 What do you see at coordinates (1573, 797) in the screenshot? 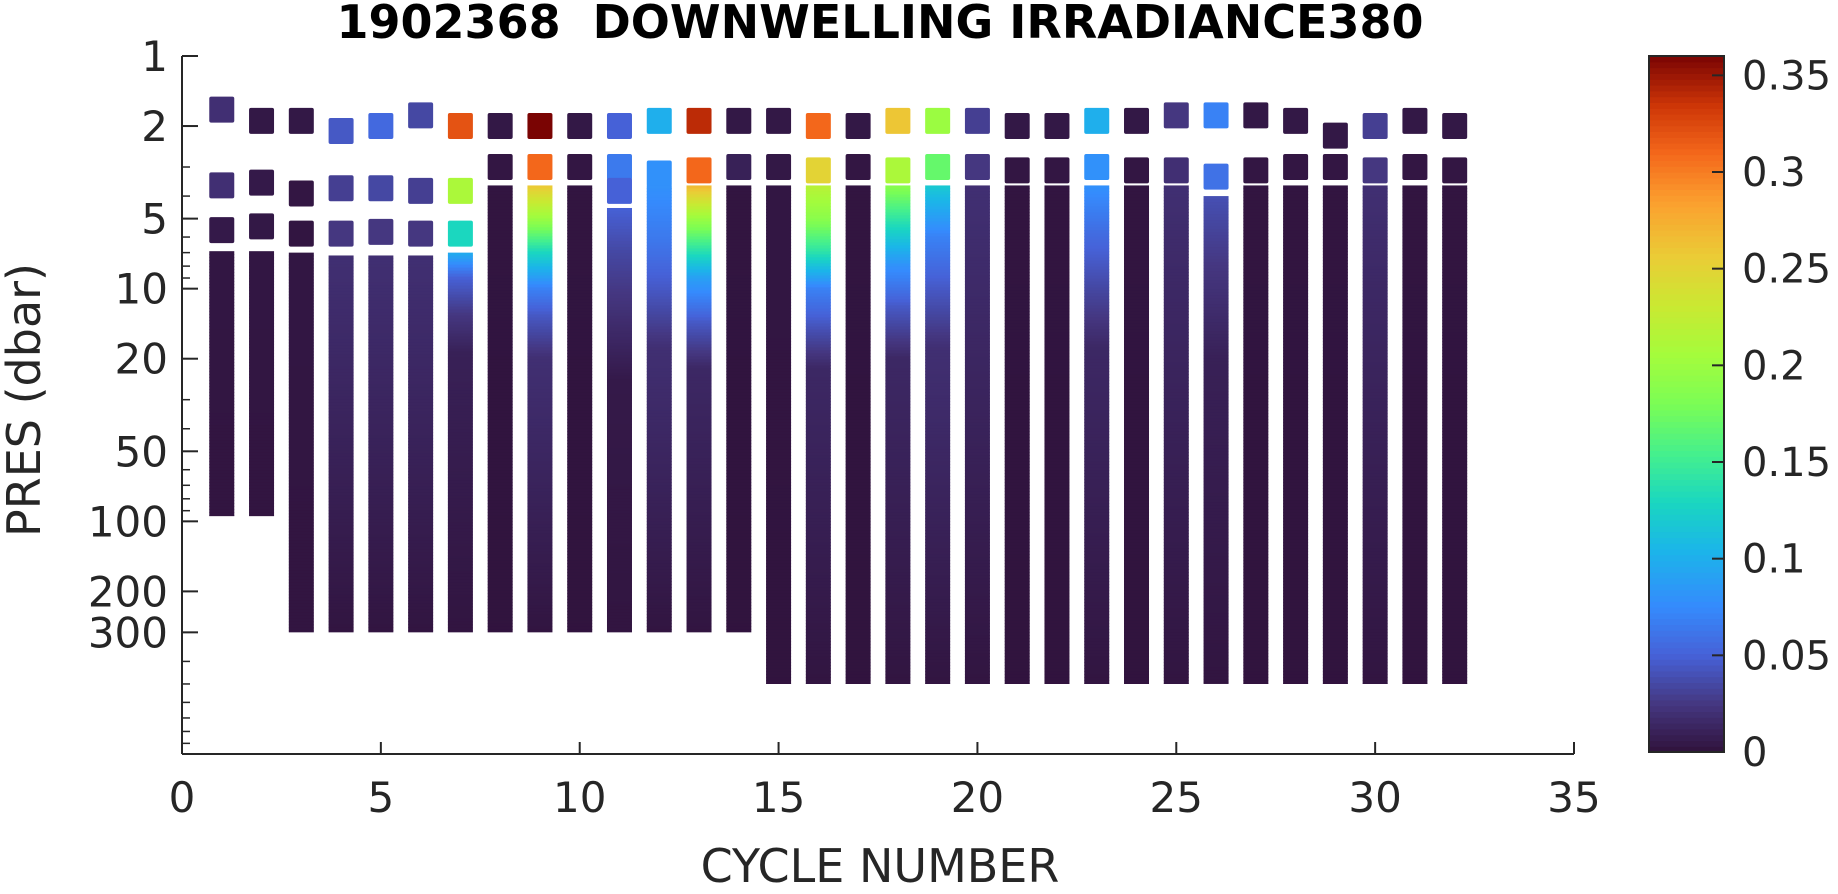
I see `x-tick-label: 35` at bounding box center [1573, 797].